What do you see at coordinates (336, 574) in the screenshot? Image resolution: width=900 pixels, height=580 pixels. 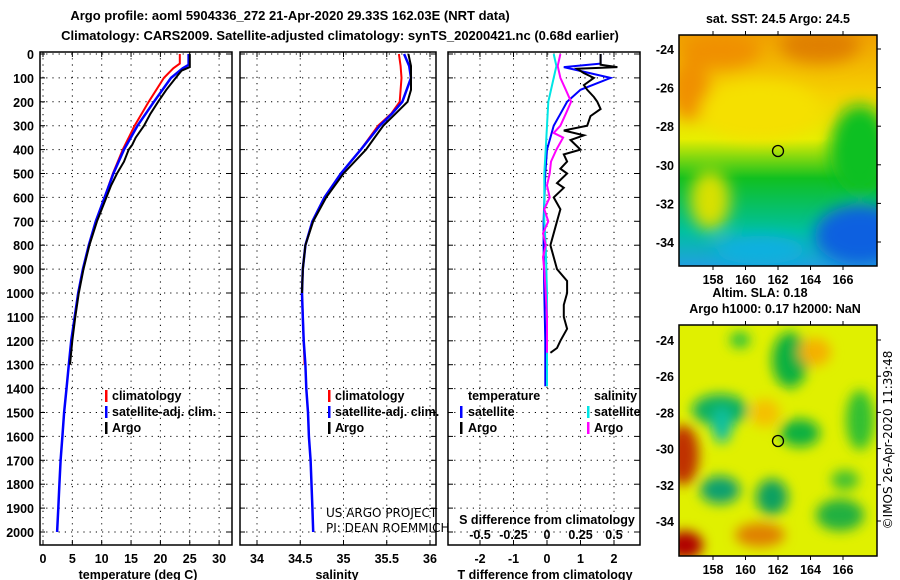 I see `salinity-axis-label: salinity` at bounding box center [336, 574].